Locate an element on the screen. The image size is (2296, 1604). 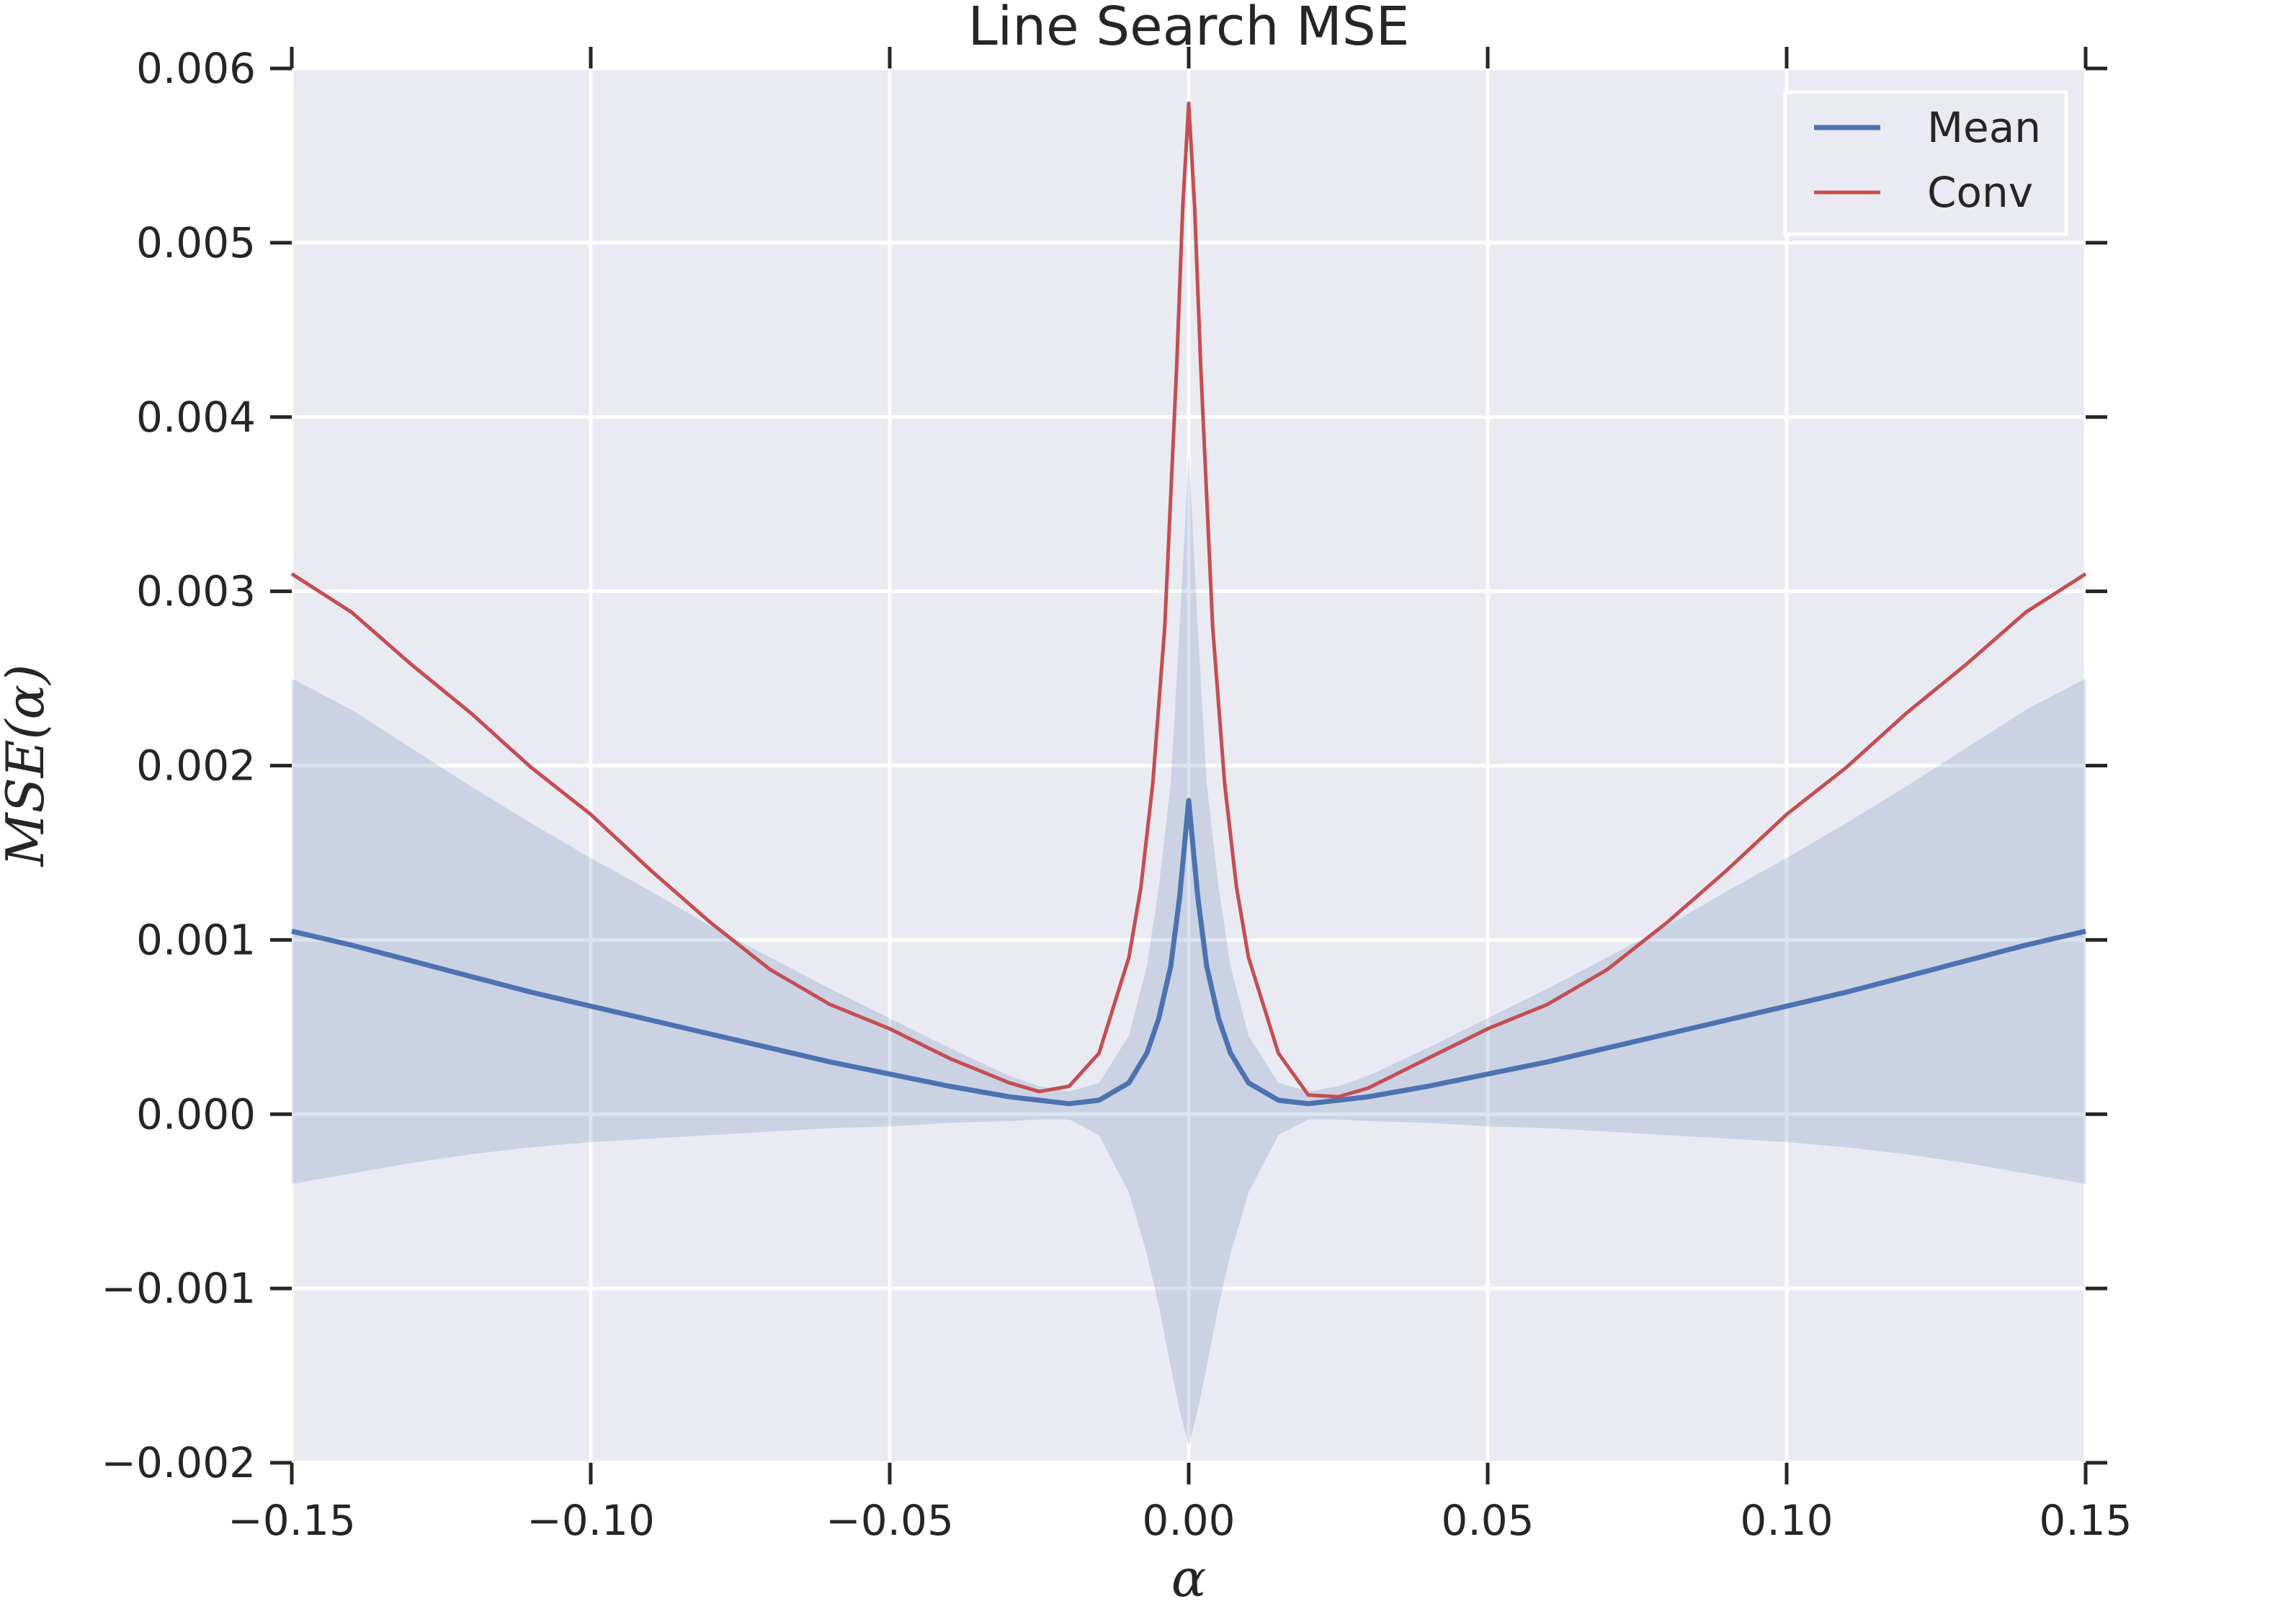
y-tick-label: 0.006 is located at coordinates (196, 68).